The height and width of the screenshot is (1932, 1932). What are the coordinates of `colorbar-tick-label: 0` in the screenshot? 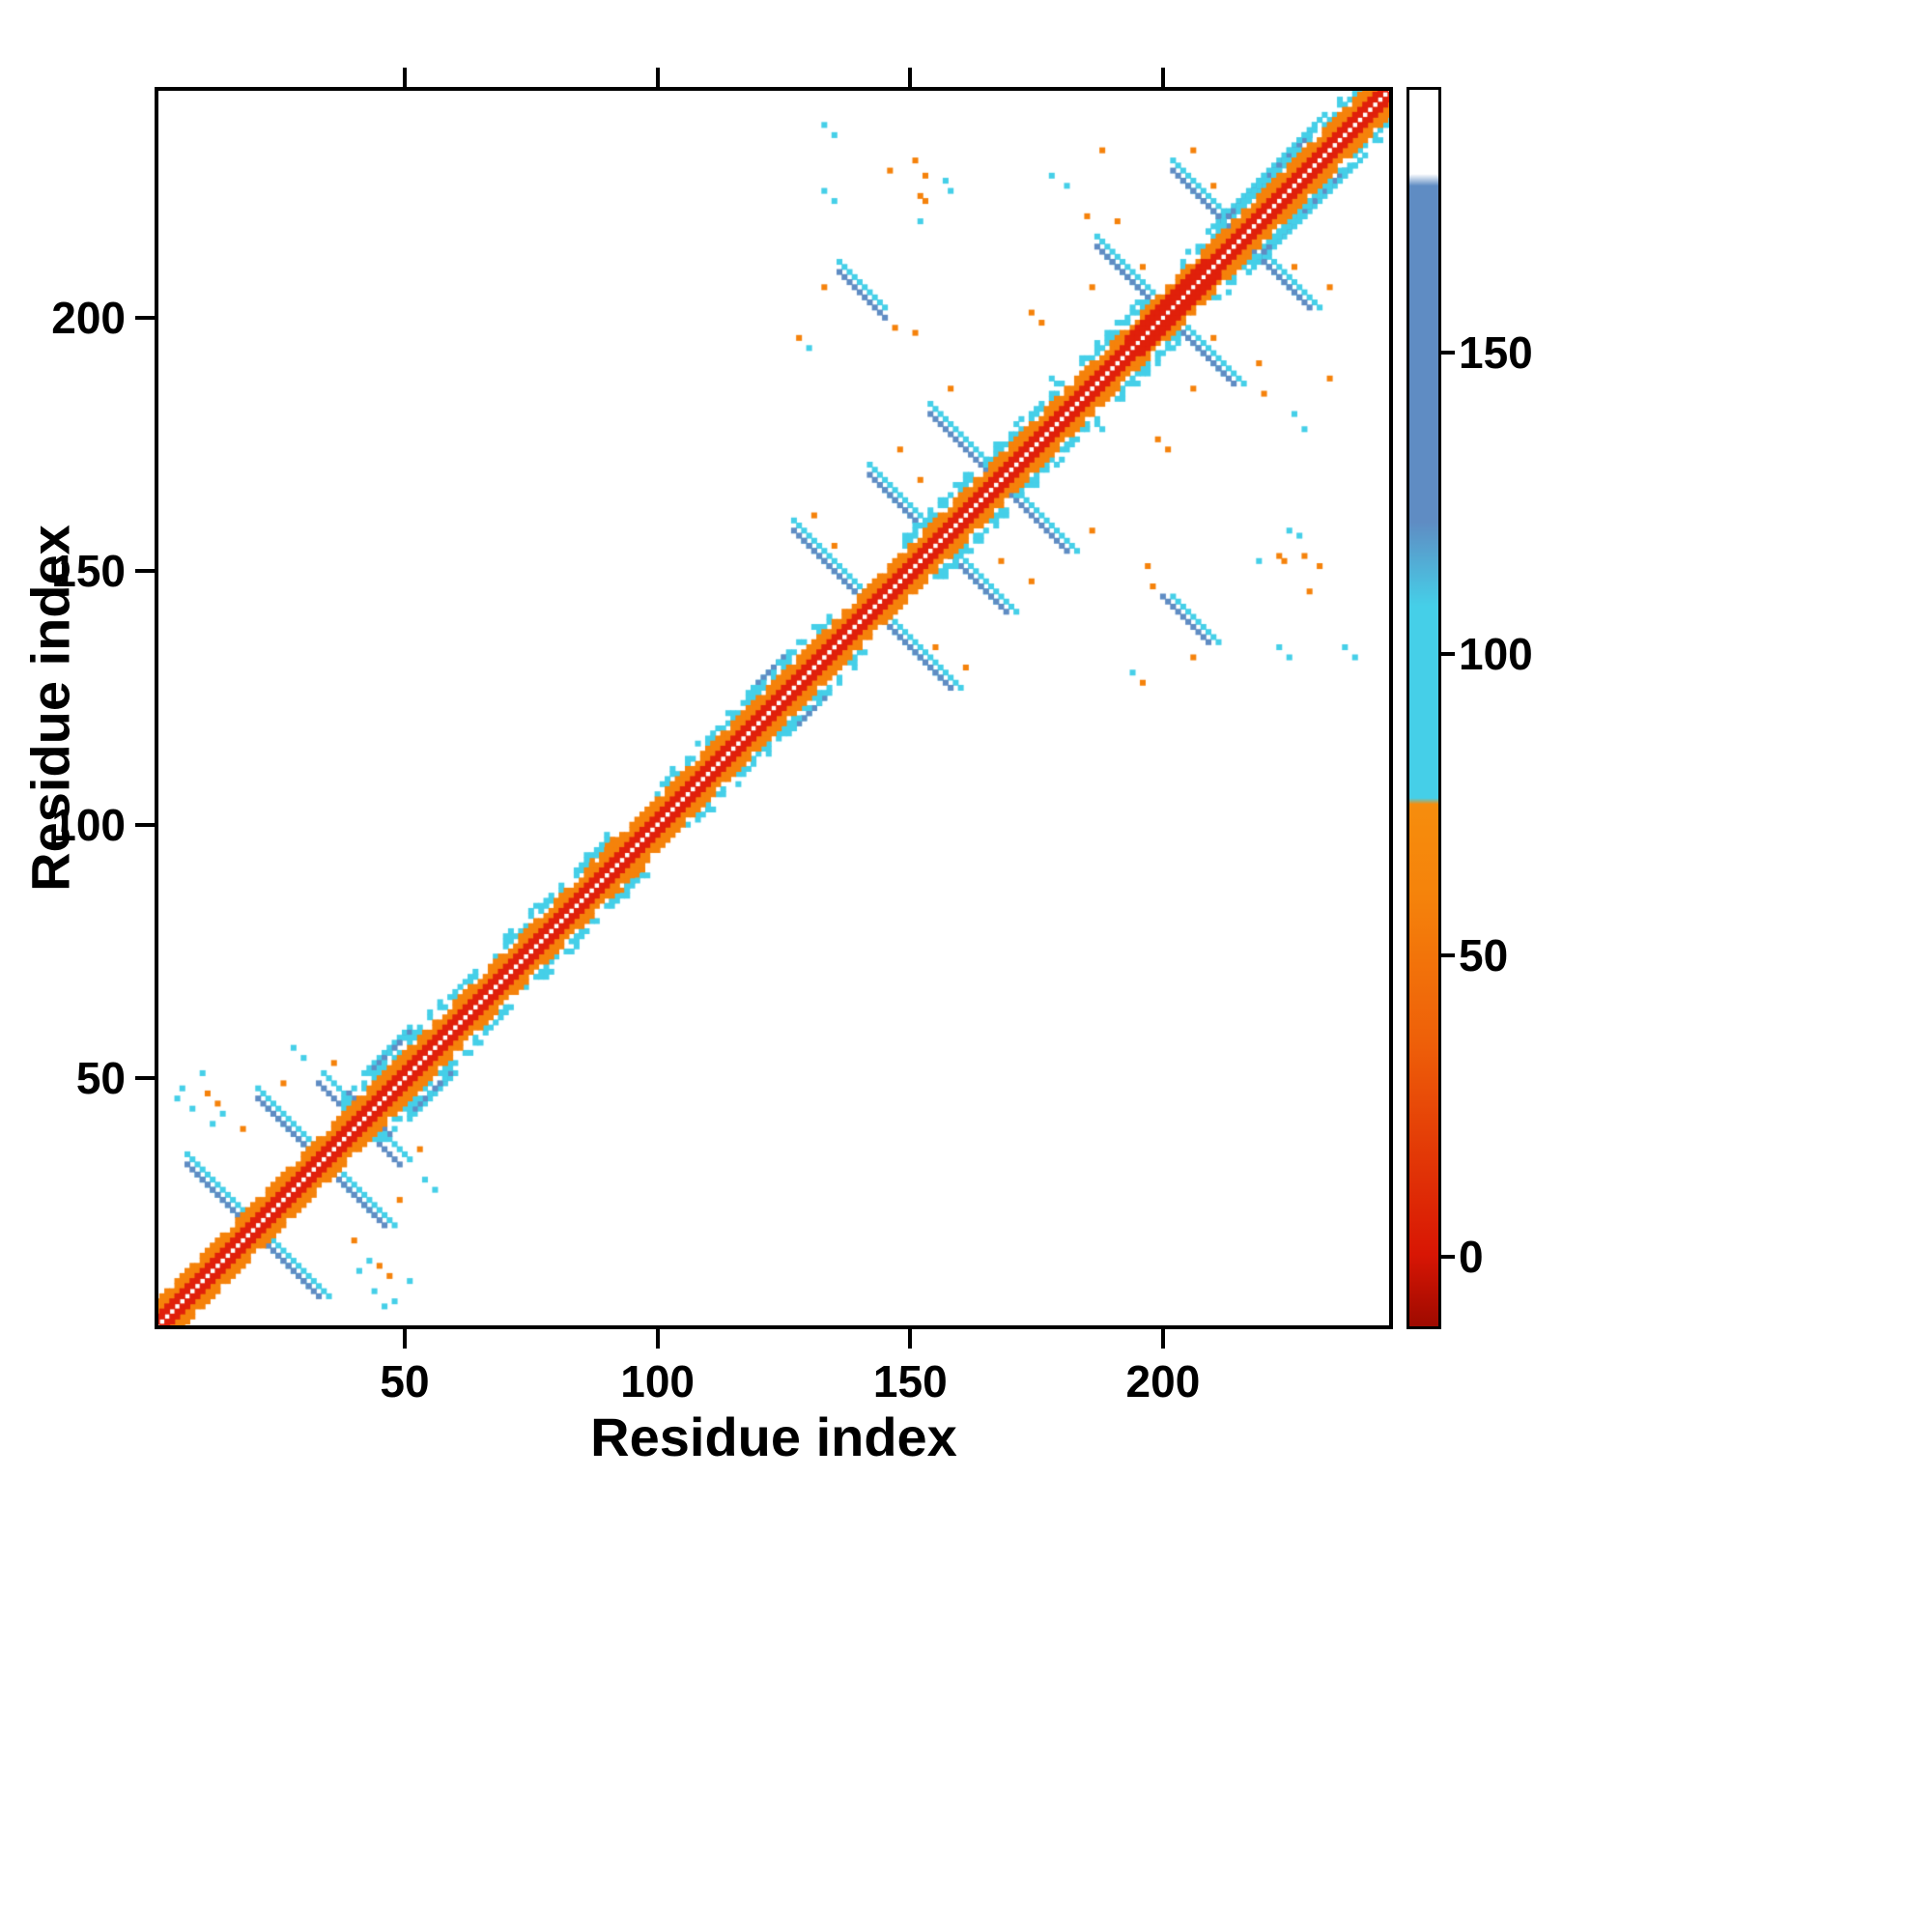 It's located at (1471, 1257).